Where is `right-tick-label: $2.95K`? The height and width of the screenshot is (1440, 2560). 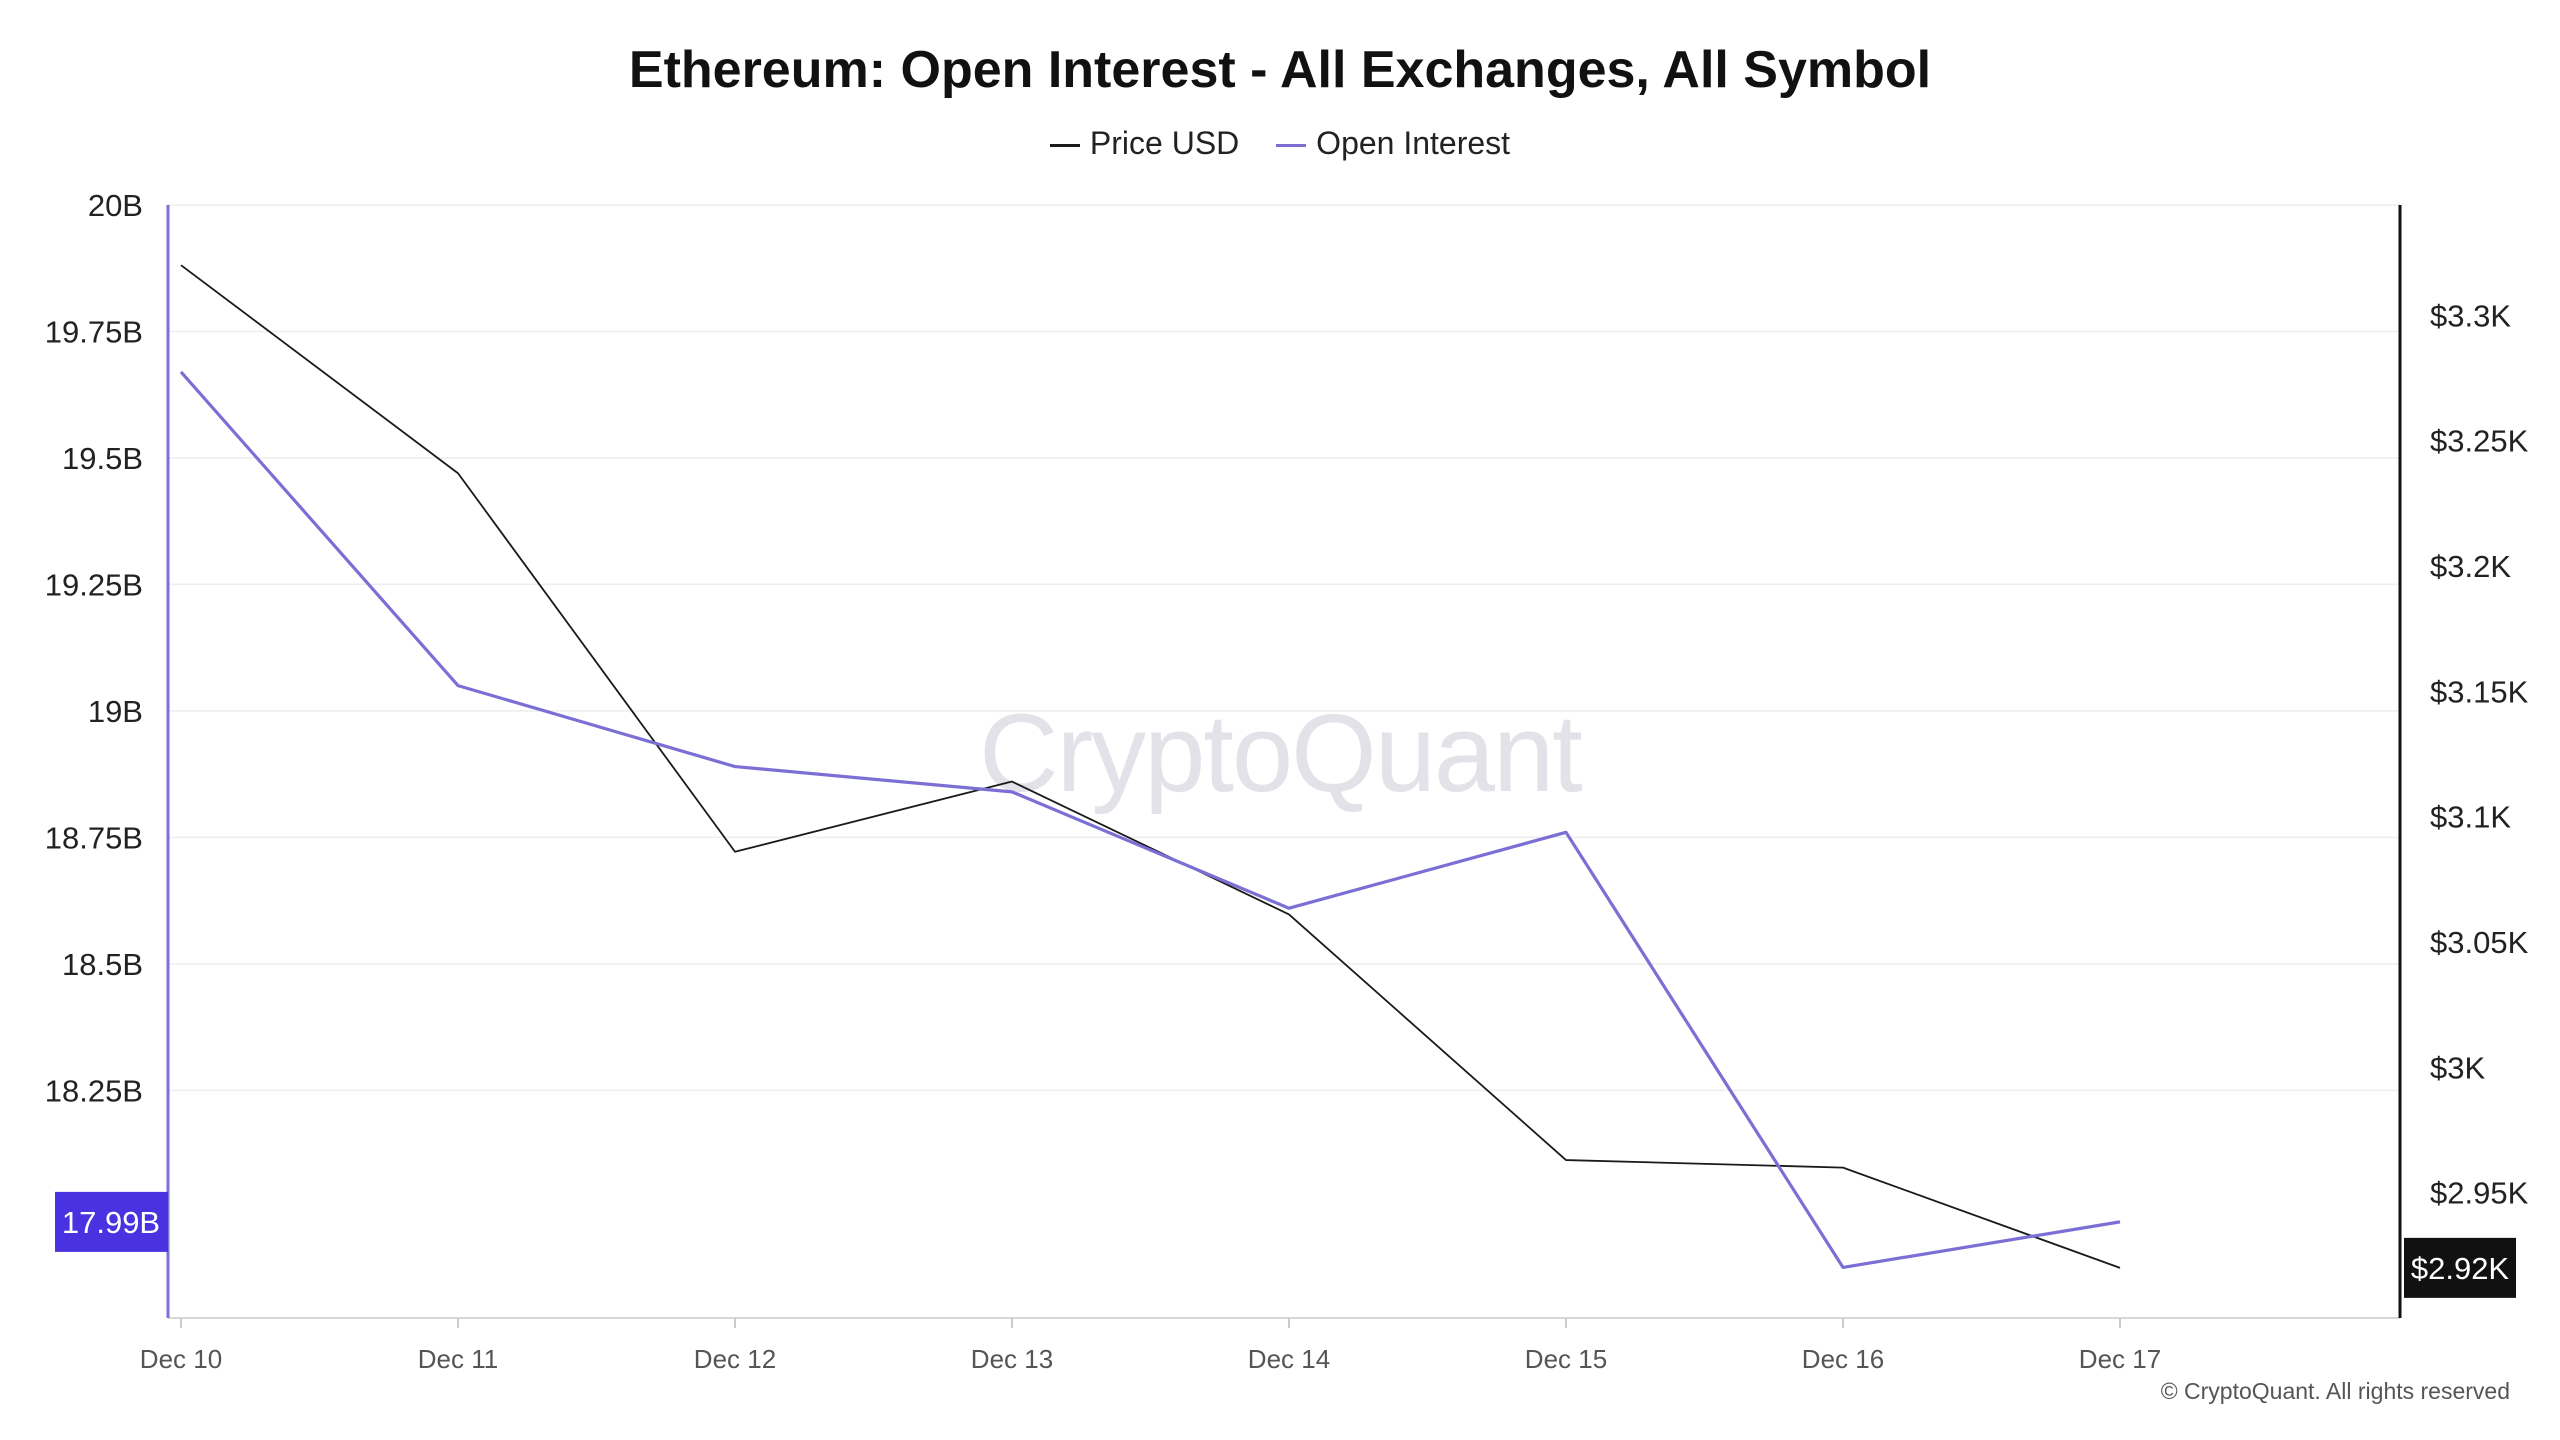 right-tick-label: $2.95K is located at coordinates (2479, 1193).